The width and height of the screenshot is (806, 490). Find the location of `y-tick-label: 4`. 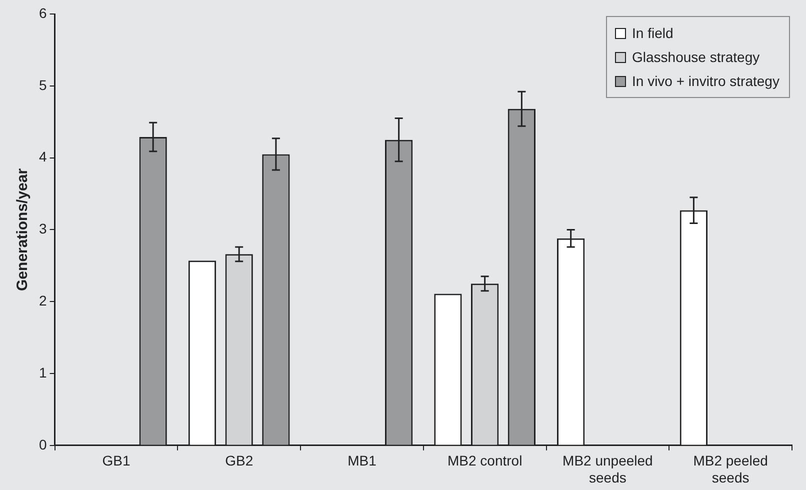

y-tick-label: 4 is located at coordinates (42, 156).